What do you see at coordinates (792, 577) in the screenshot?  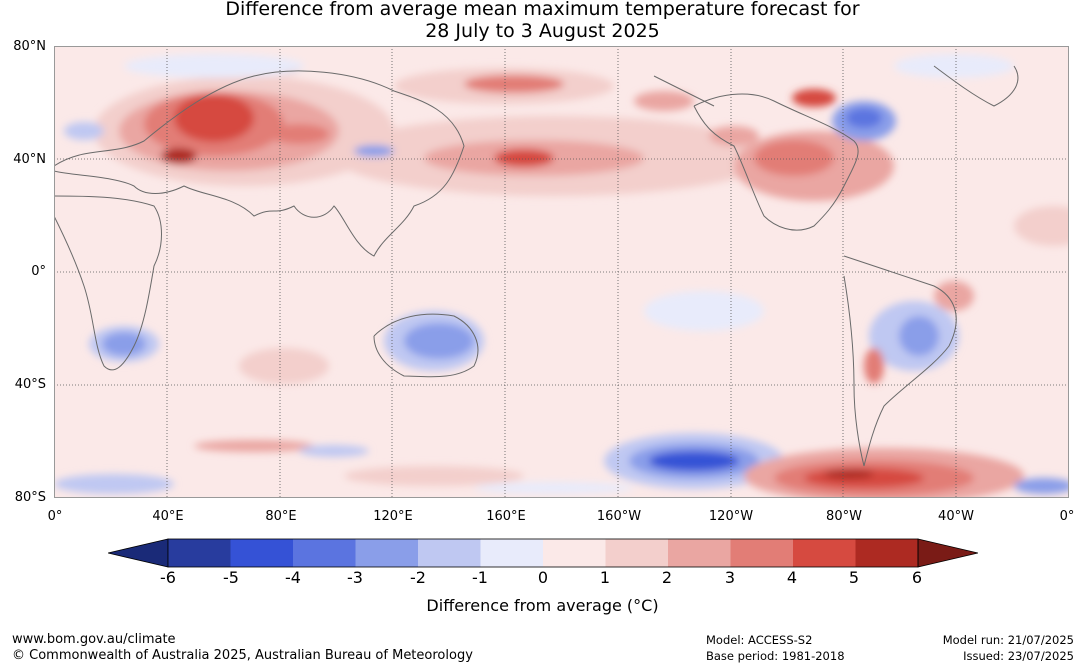 I see `legend-tick-label: 4` at bounding box center [792, 577].